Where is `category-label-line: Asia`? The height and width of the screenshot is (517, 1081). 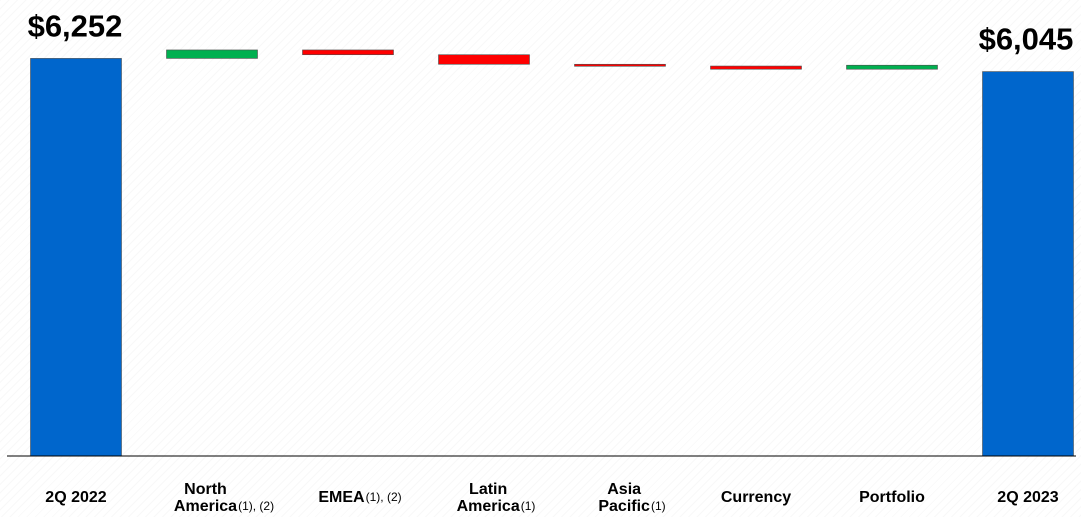
category-label-line: Asia is located at coordinates (624, 489).